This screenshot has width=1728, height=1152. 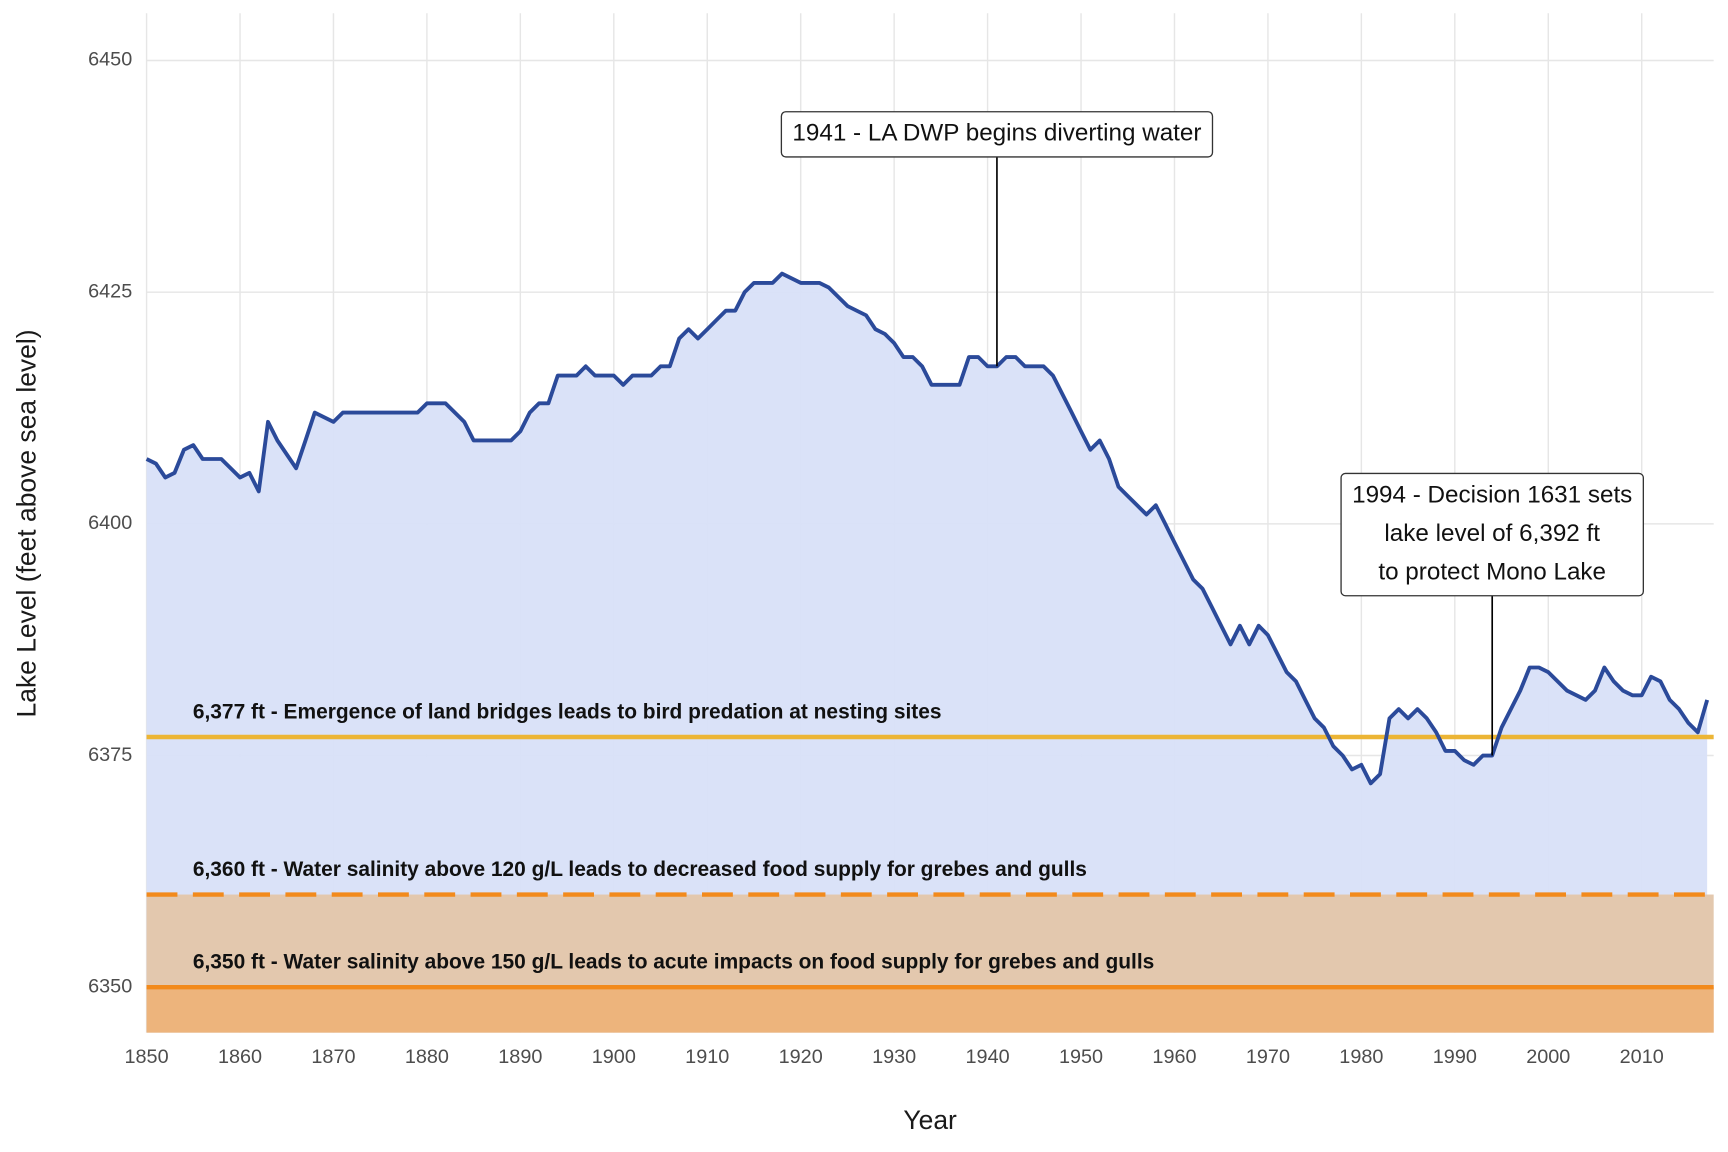 I want to click on x-tick-label: 1890, so click(x=520, y=1057).